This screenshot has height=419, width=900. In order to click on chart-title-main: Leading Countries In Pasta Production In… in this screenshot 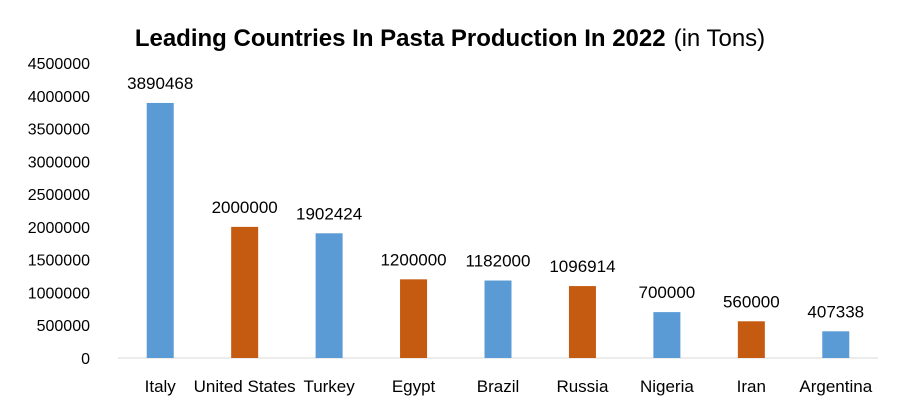, I will do `click(400, 38)`.